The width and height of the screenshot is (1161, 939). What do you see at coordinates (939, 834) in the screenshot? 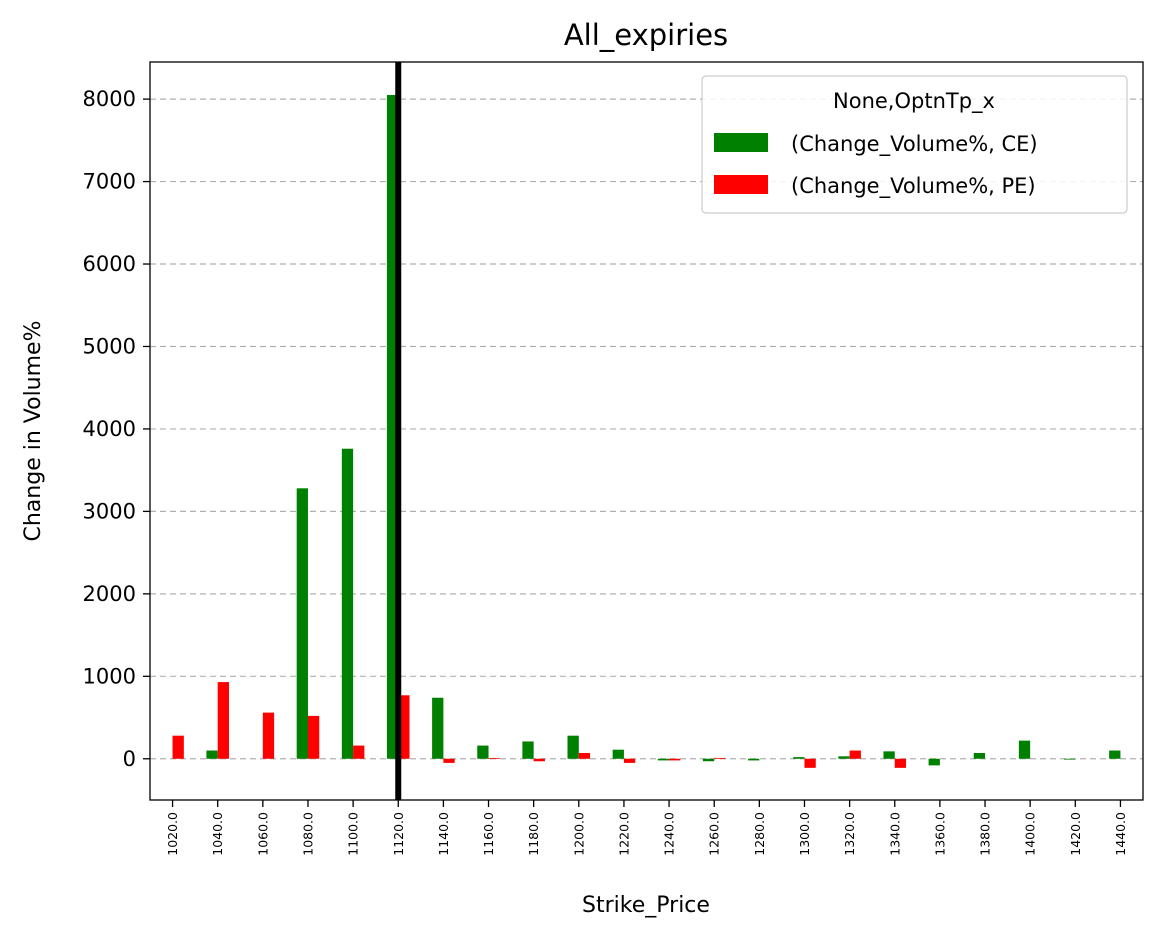
I see `x-tick-label: 1360.0` at bounding box center [939, 834].